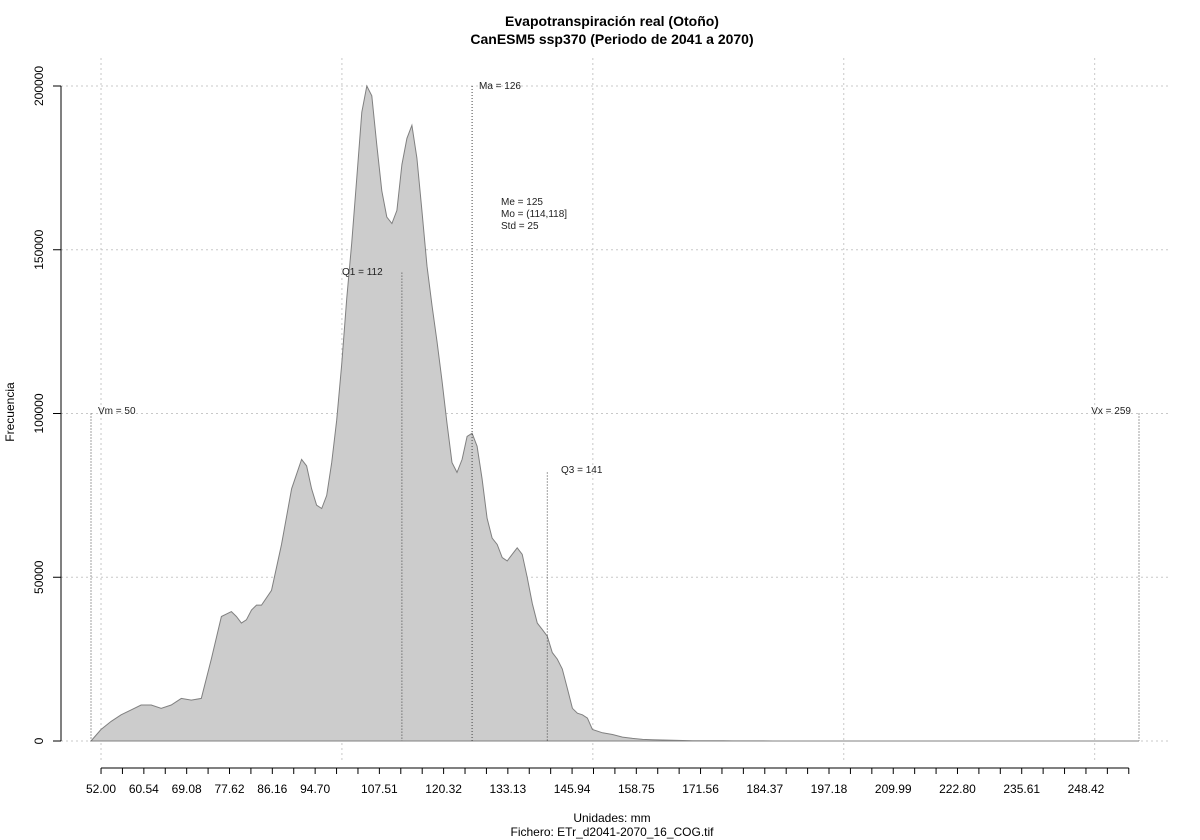 This screenshot has width=1200, height=840. I want to click on y-axis: 0 50000 100000 150000 200000, so click(47, 405).